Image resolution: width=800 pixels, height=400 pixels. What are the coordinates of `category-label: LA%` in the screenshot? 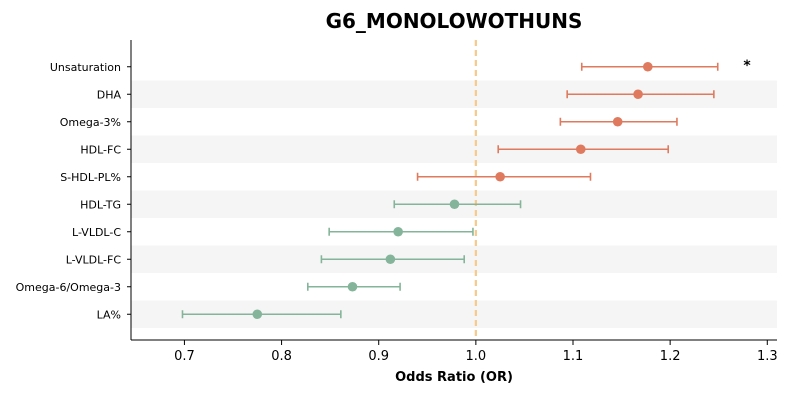 It's located at (109, 314).